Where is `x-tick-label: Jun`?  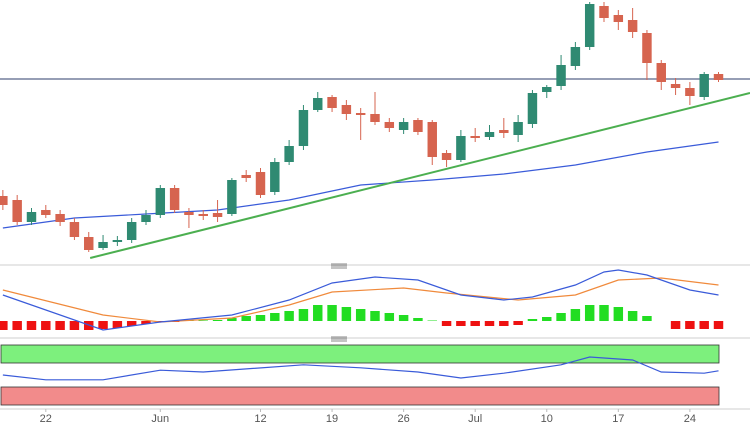 x-tick-label: Jun is located at coordinates (160, 419).